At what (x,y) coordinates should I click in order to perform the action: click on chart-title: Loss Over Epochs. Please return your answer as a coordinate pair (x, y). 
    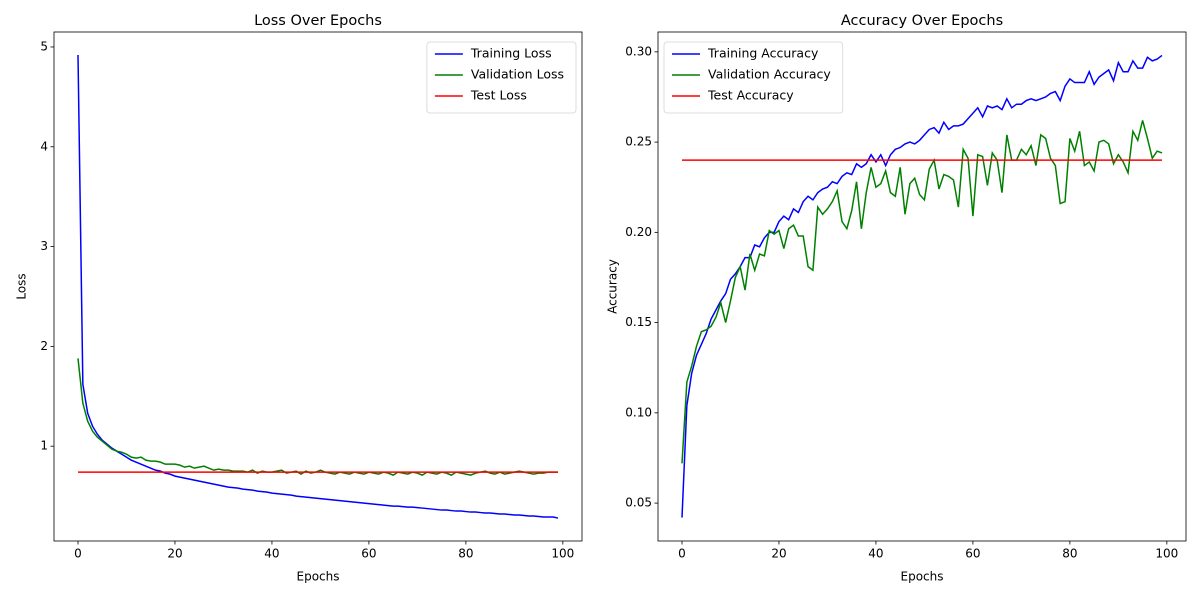
    Looking at the image, I should click on (318, 21).